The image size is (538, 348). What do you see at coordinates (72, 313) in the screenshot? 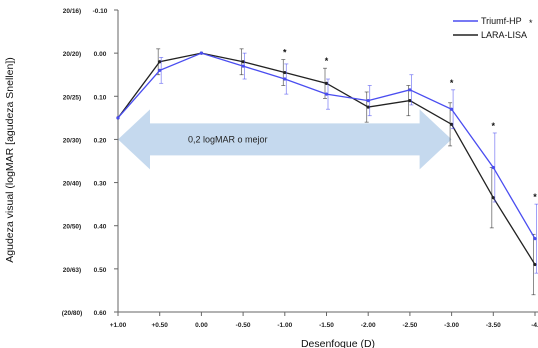
I see `y-tick-label-snellen: (20/80)` at bounding box center [72, 313].